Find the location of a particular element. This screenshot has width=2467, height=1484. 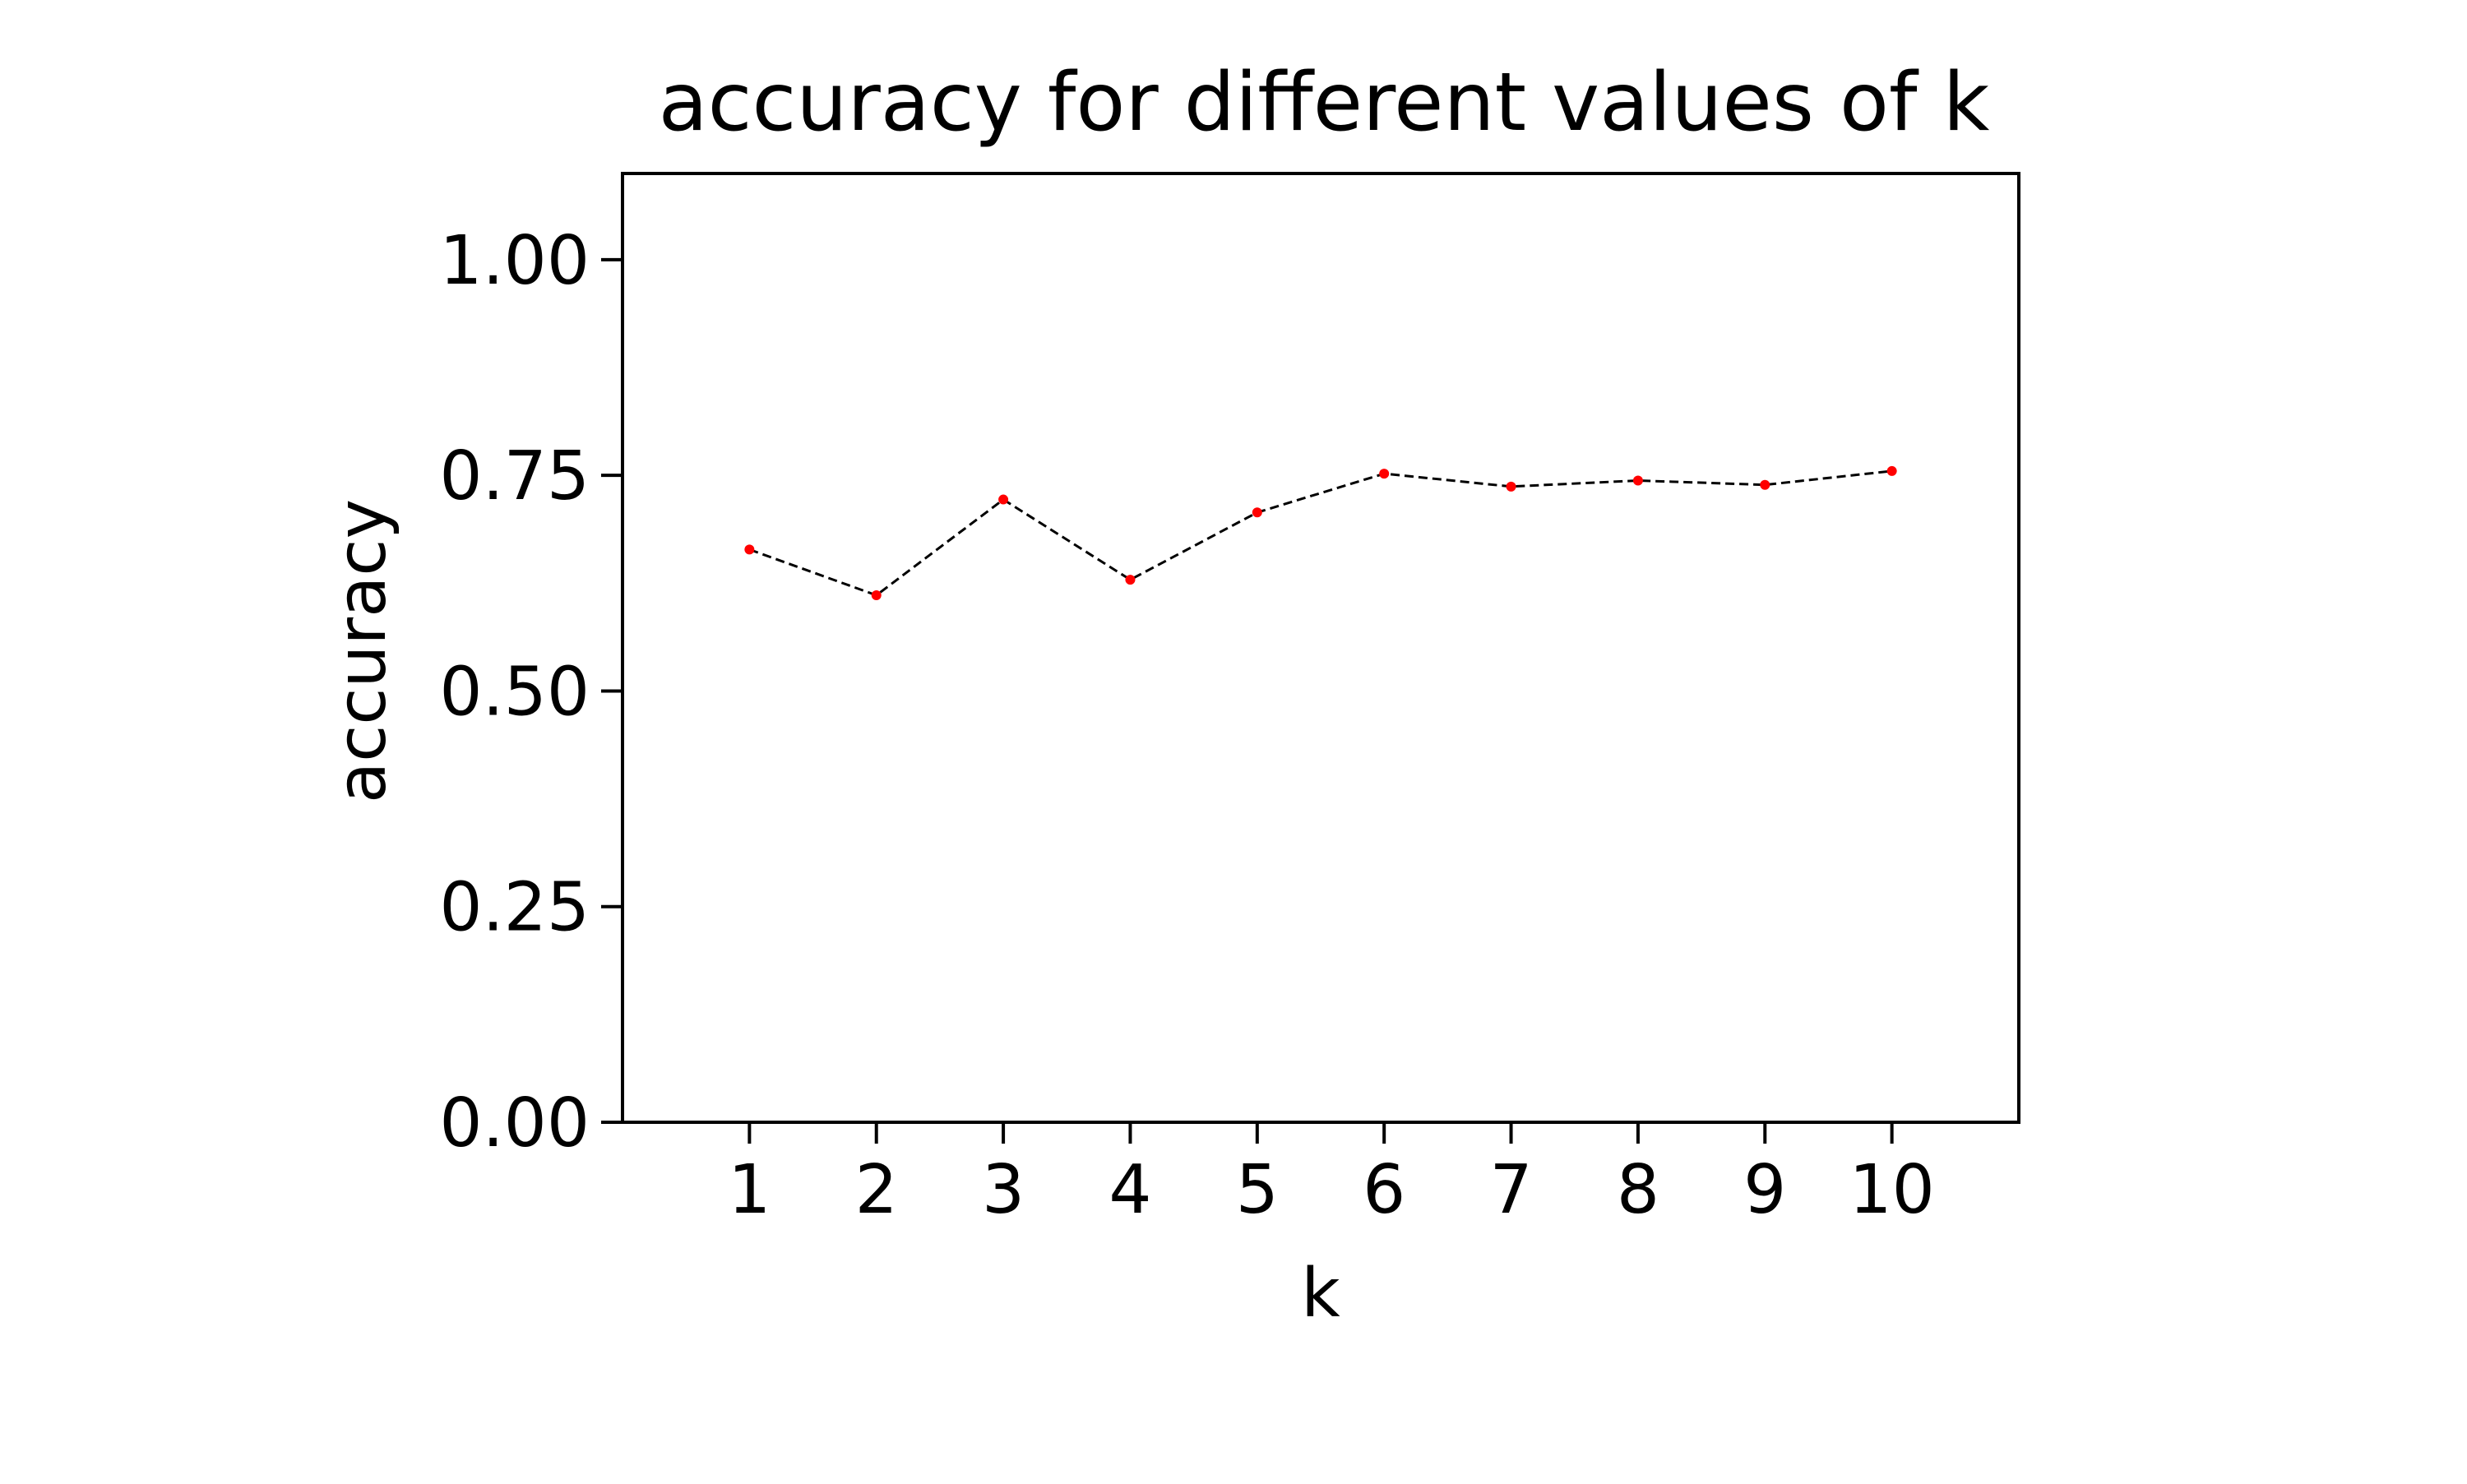

x-tick-label: 8 is located at coordinates (1638, 1190).